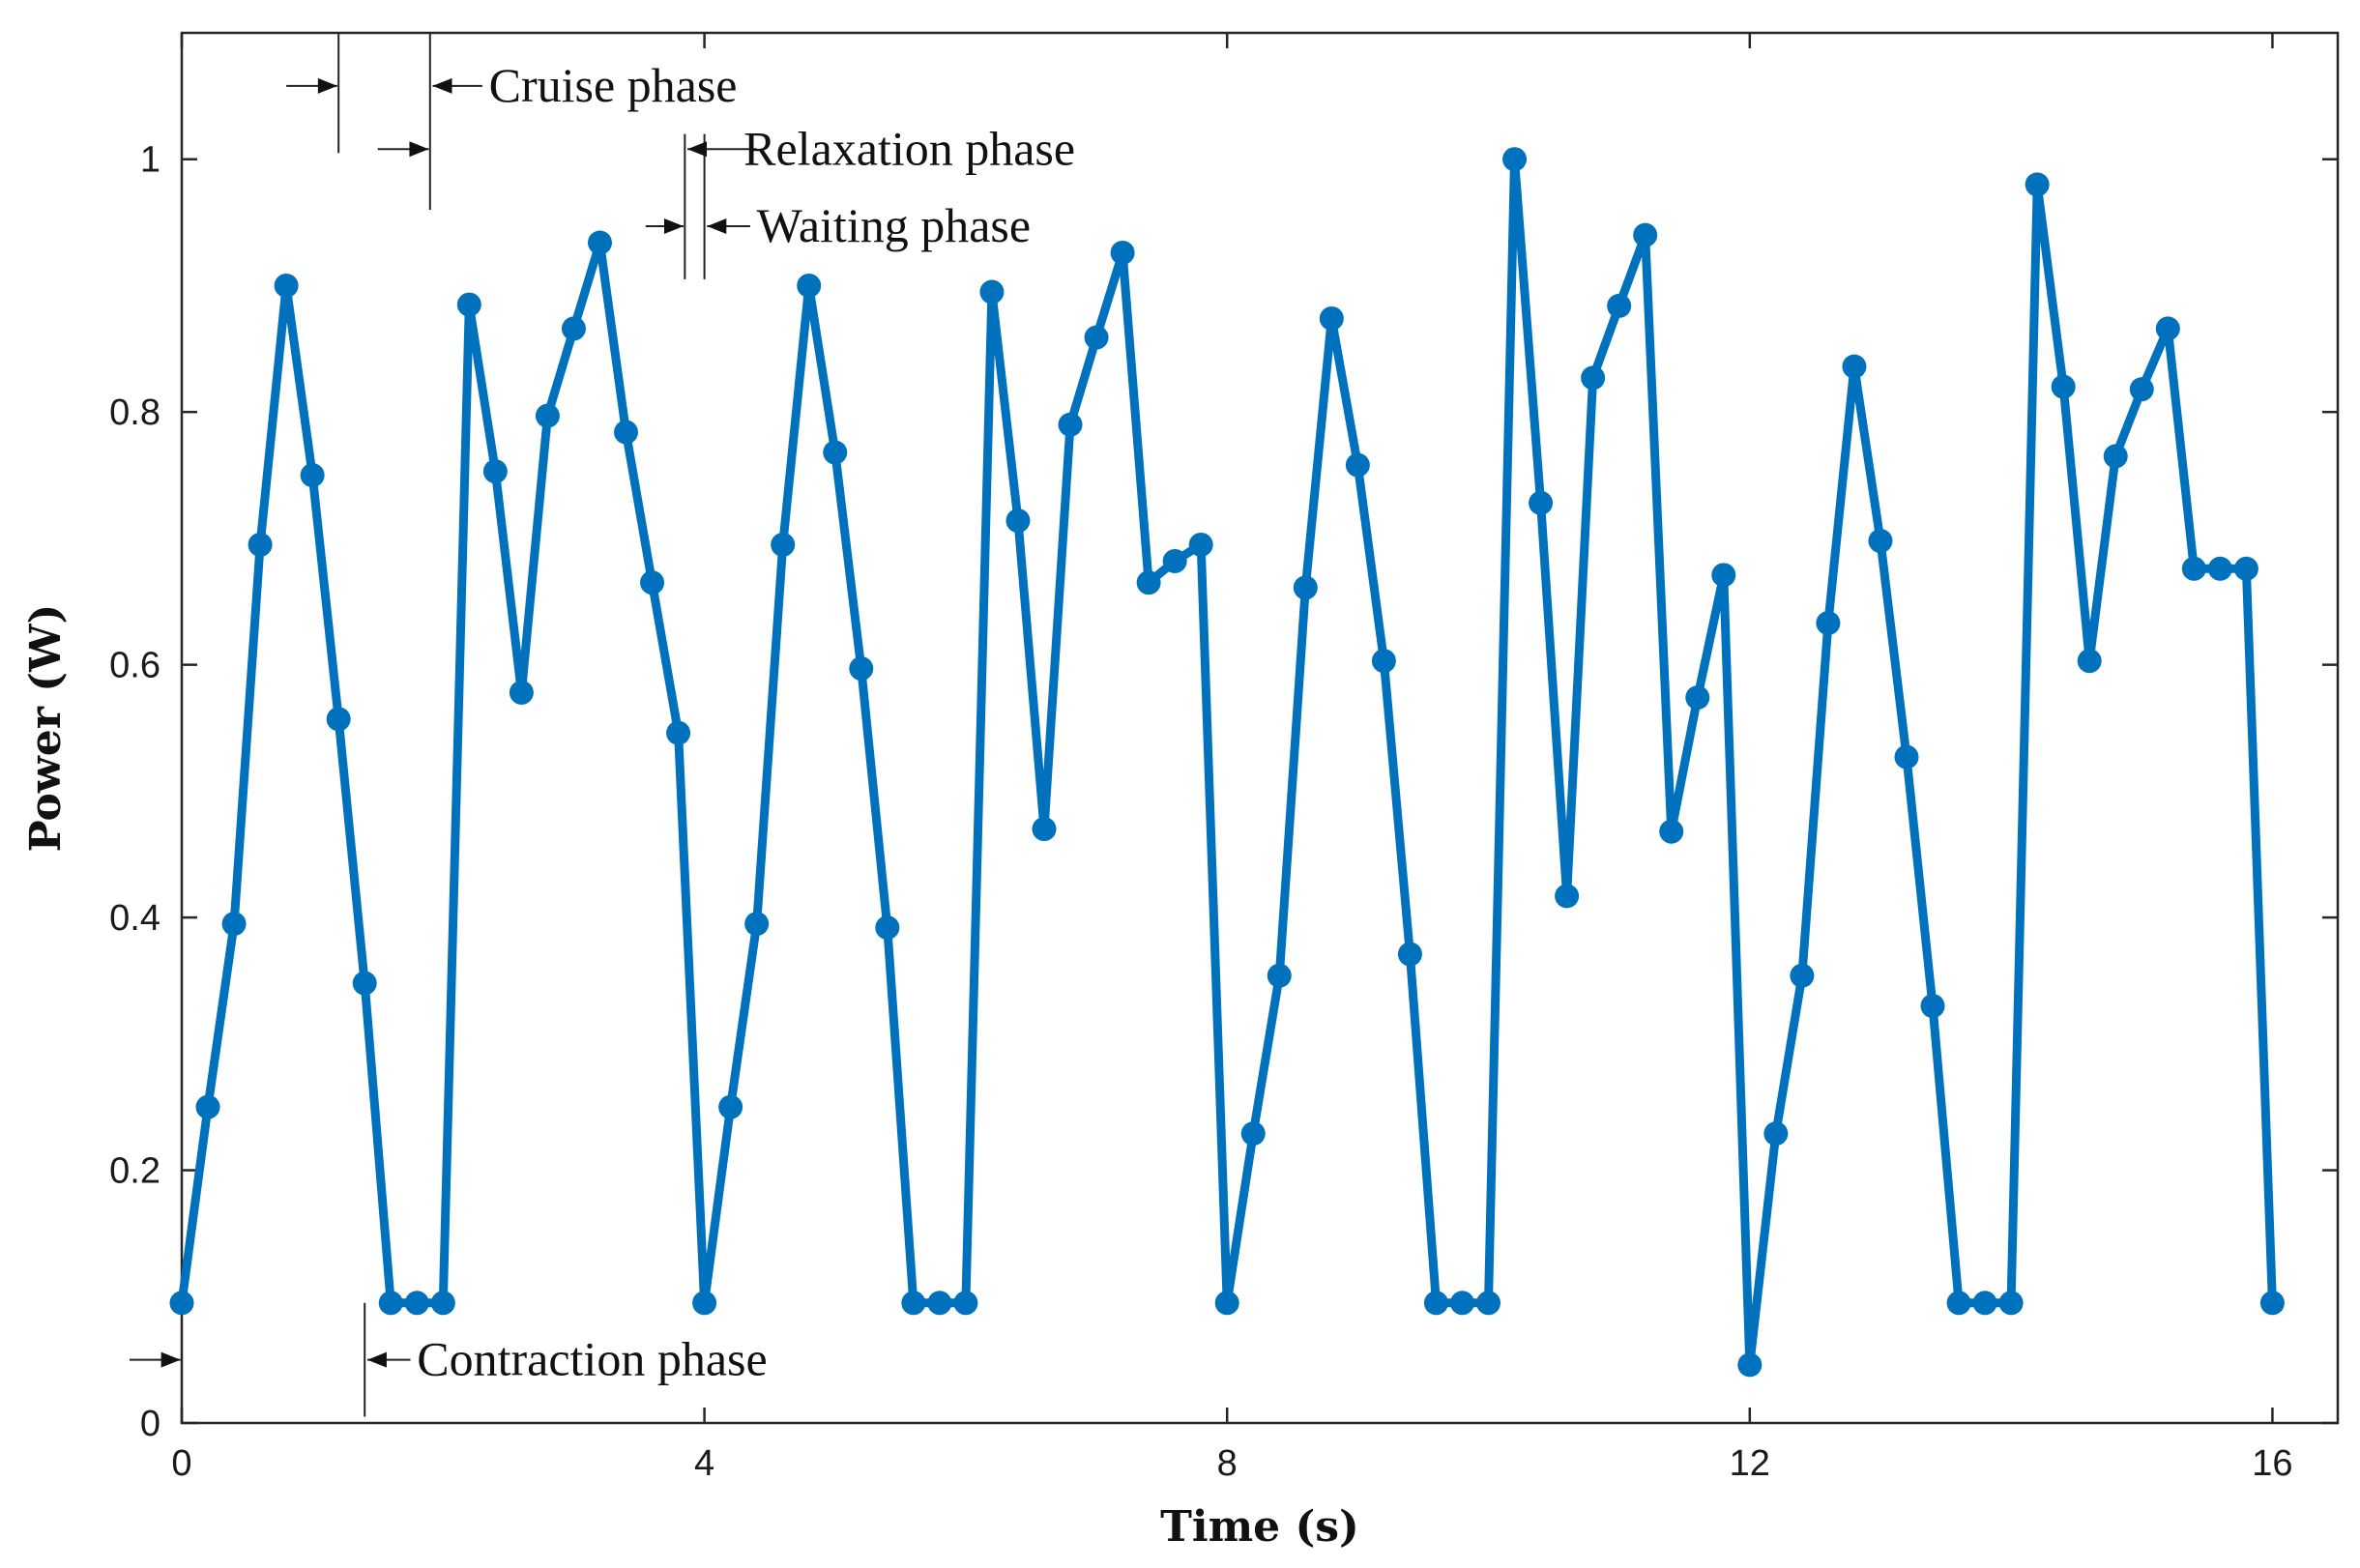 Image resolution: width=2360 pixels, height=1568 pixels. Describe the element at coordinates (2272, 1463) in the screenshot. I see `x-tick-label: 16` at that location.